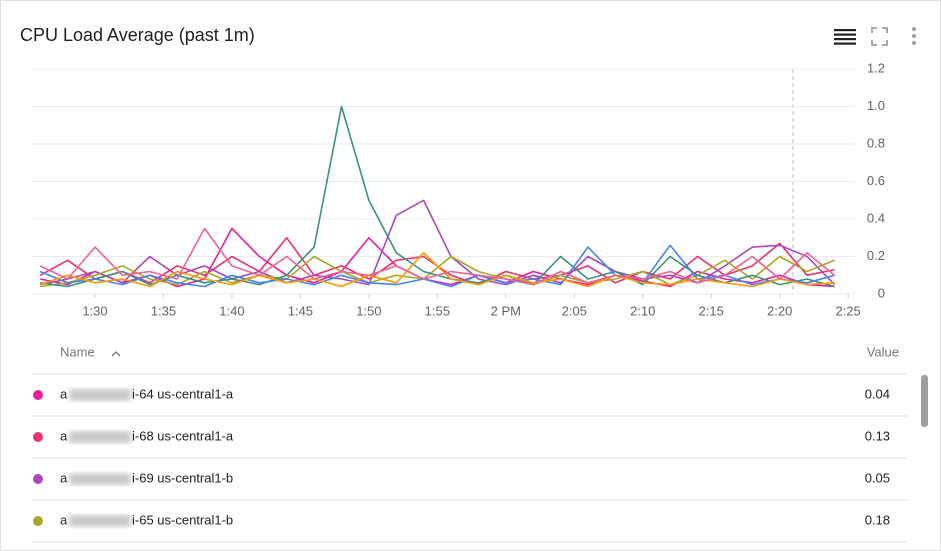  Describe the element at coordinates (779, 310) in the screenshot. I see `x-tick-label: 2:20` at that location.